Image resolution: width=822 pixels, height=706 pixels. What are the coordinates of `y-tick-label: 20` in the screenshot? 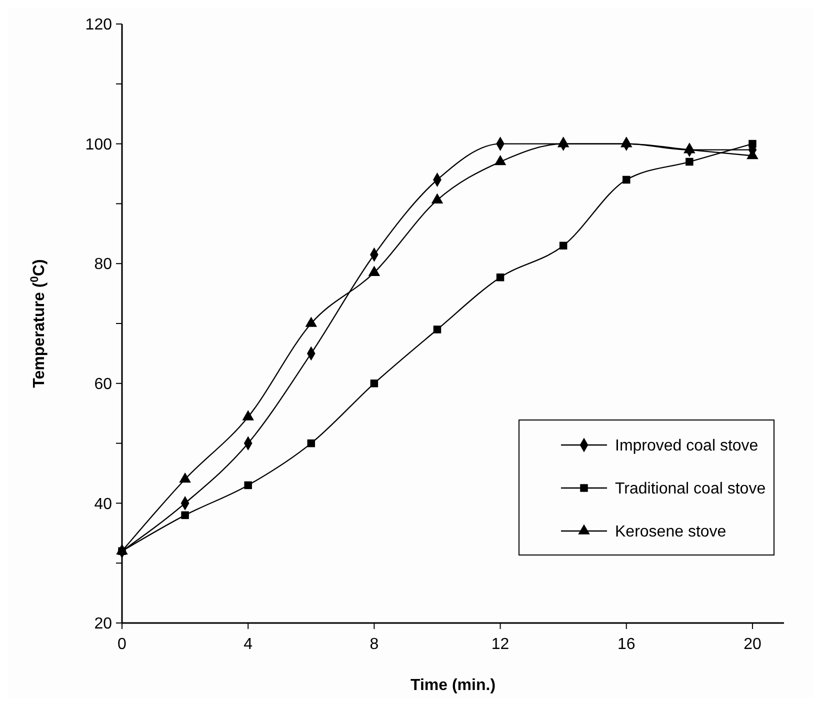 It's located at (103, 624).